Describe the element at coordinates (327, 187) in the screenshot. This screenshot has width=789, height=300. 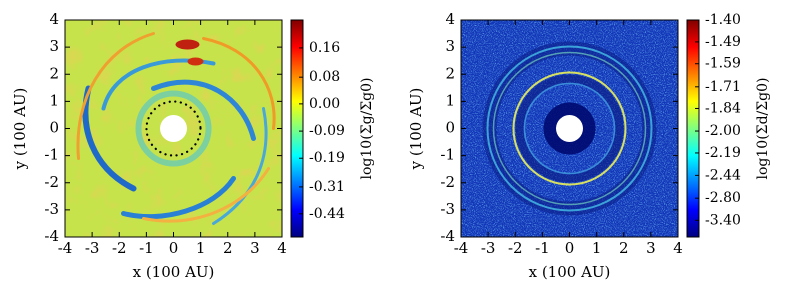
I see `colorbar-tick-label: -0.31` at that location.